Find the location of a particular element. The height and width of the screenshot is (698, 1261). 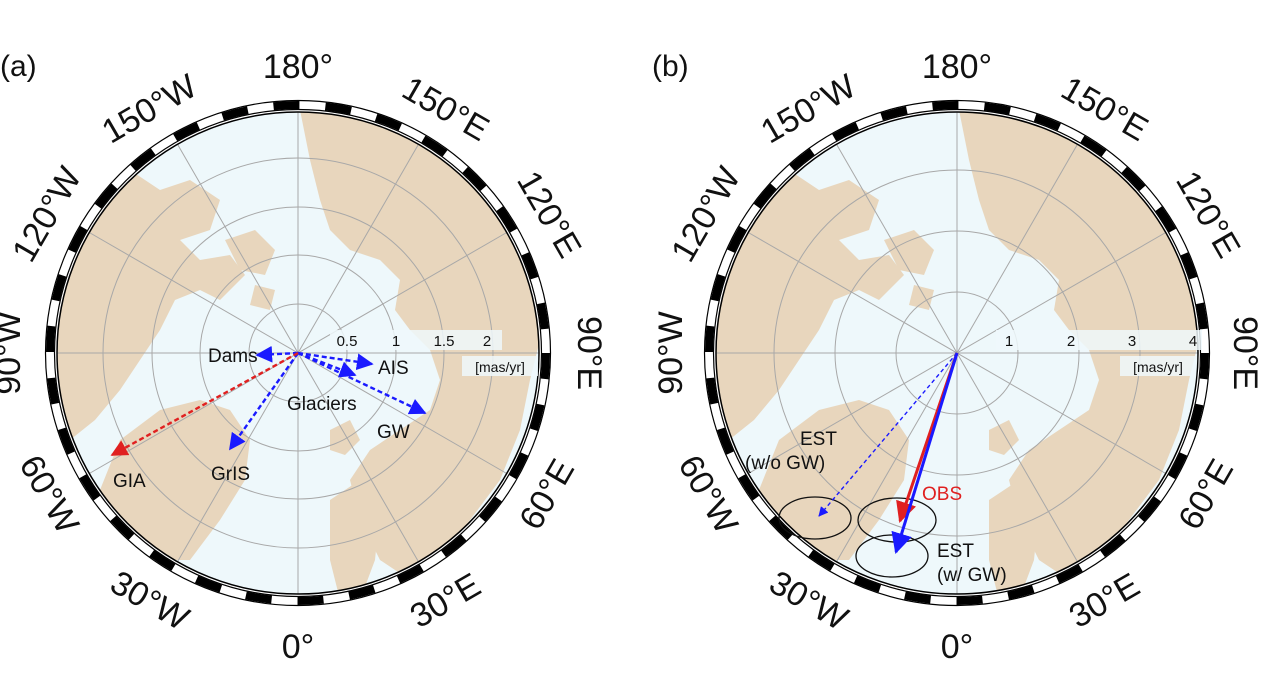

panel-b-label: (b) is located at coordinates (670, 66).